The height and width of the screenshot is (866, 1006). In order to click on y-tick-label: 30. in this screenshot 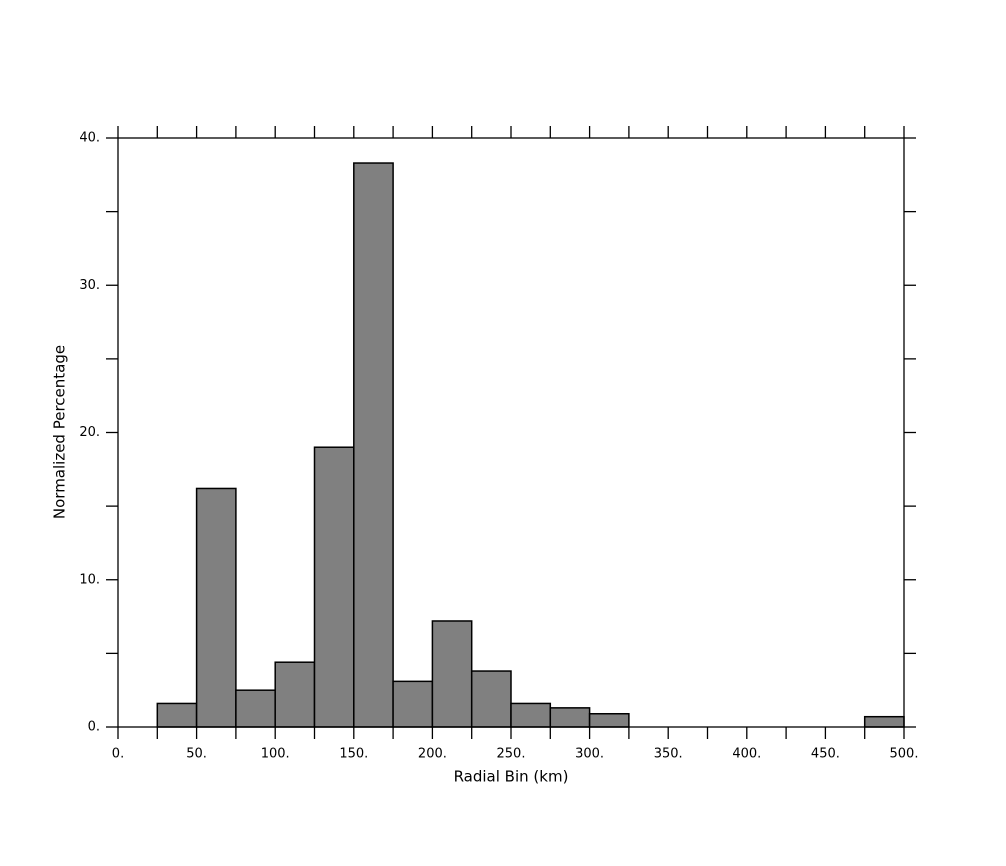, I will do `click(89, 285)`.